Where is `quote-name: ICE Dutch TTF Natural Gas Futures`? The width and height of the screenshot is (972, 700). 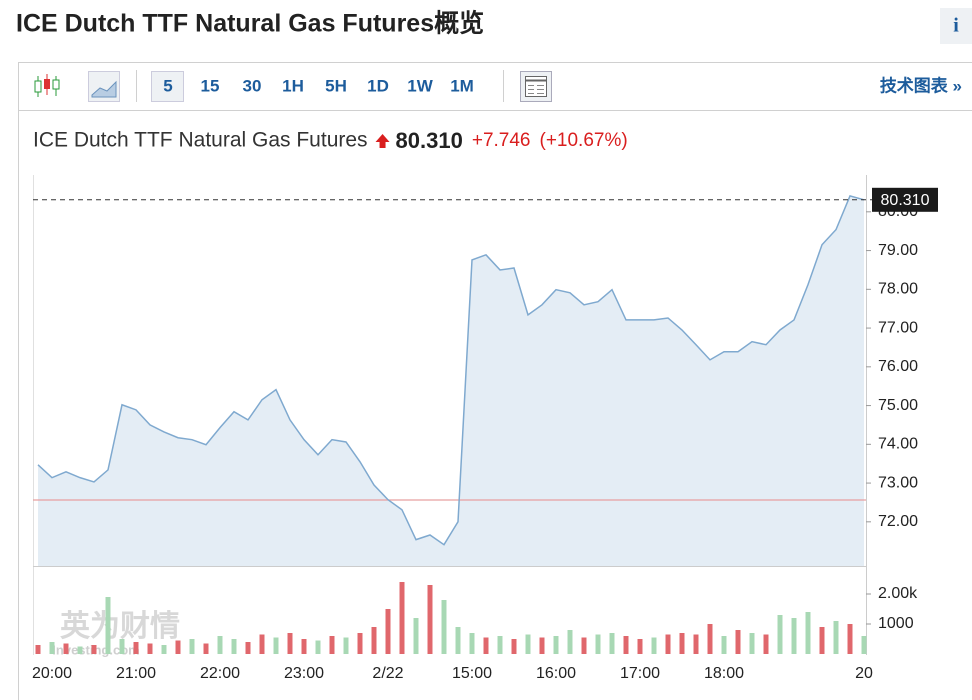 quote-name: ICE Dutch TTF Natural Gas Futures is located at coordinates (200, 140).